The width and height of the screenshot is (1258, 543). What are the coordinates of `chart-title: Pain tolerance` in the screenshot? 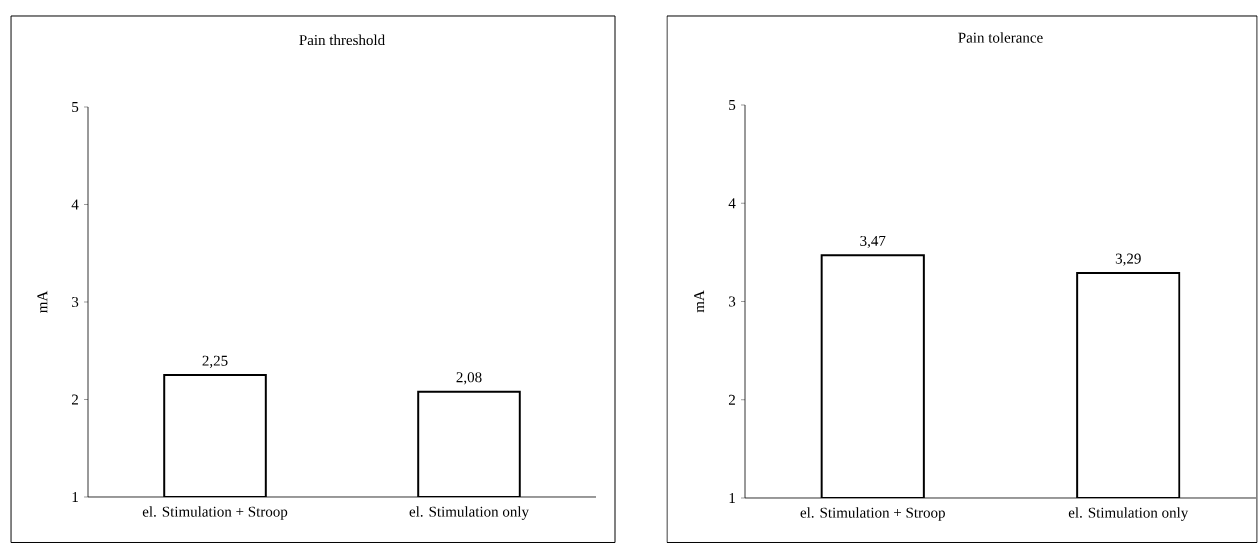 It's located at (1000, 37).